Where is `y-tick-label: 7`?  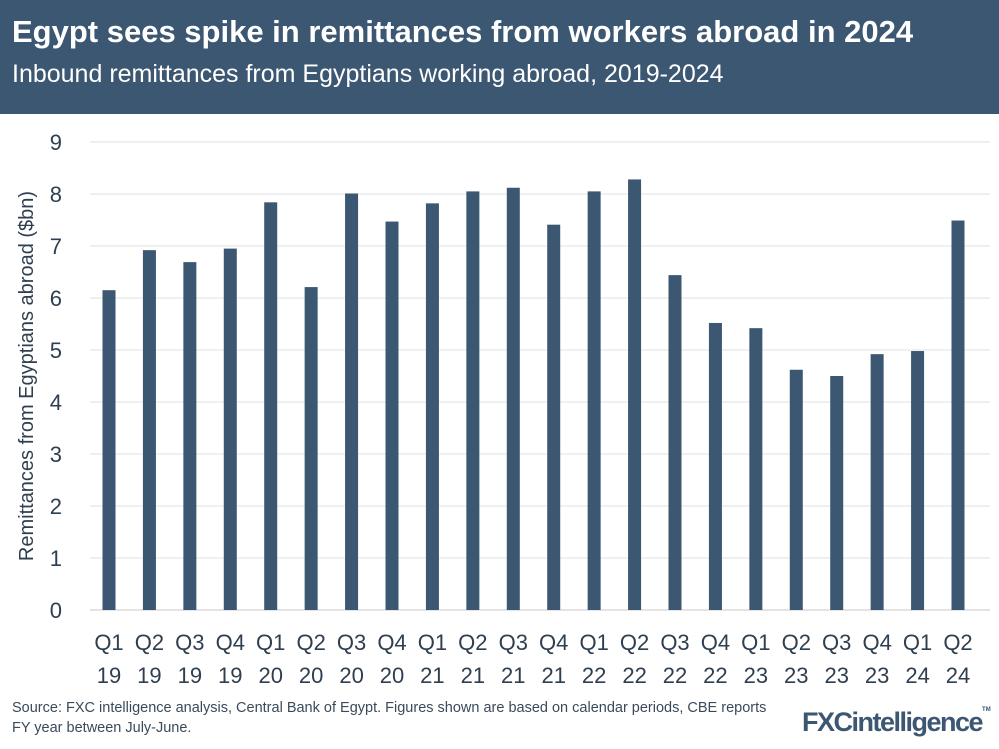
y-tick-label: 7 is located at coordinates (56, 246).